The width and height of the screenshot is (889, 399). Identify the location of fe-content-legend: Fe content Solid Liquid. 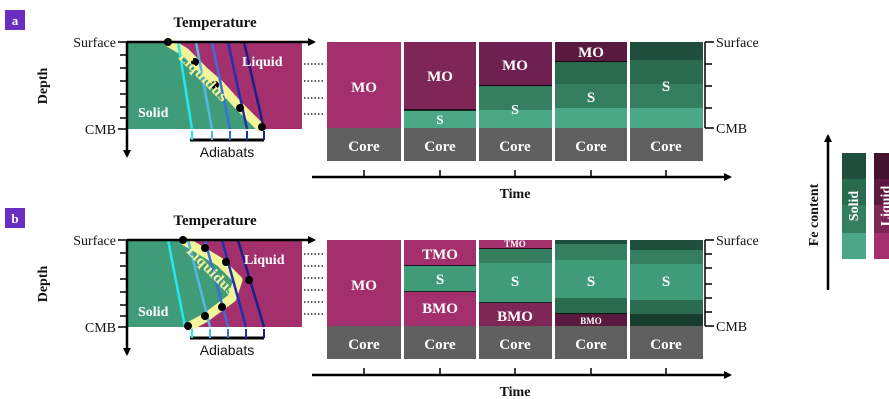
(848, 212).